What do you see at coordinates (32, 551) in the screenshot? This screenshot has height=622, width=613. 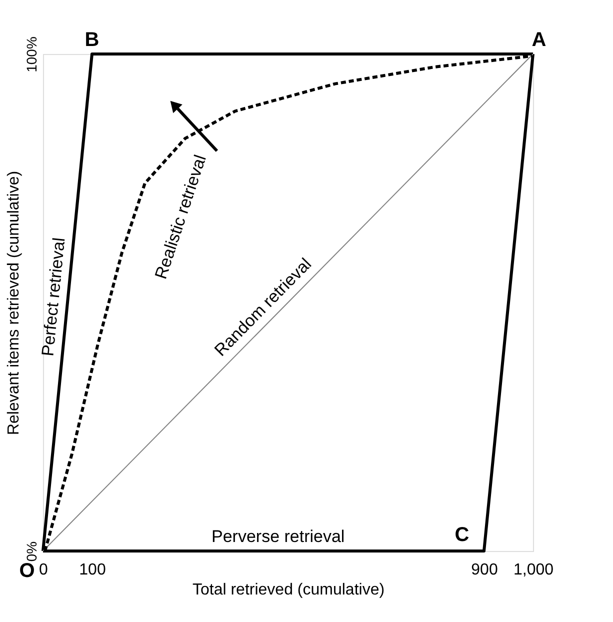 I see `y-tick-label: 0%` at bounding box center [32, 551].